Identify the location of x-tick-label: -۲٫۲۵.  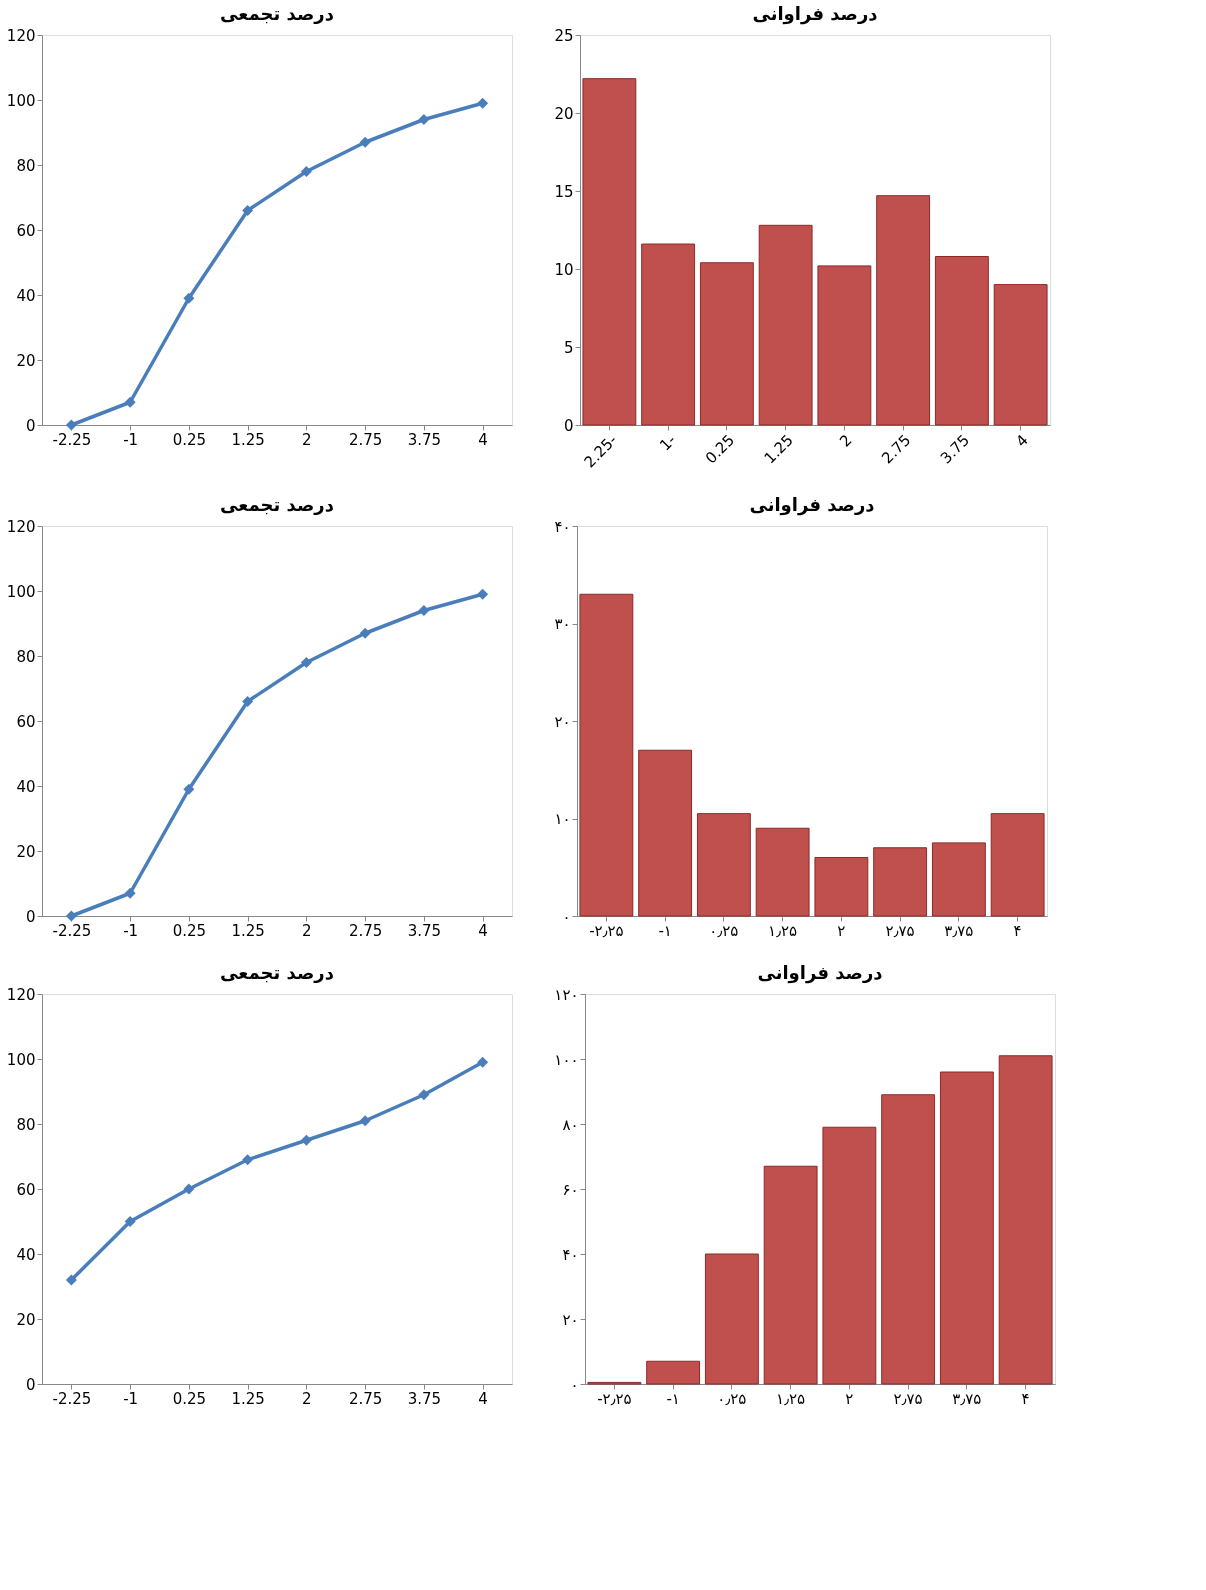
(614, 1398).